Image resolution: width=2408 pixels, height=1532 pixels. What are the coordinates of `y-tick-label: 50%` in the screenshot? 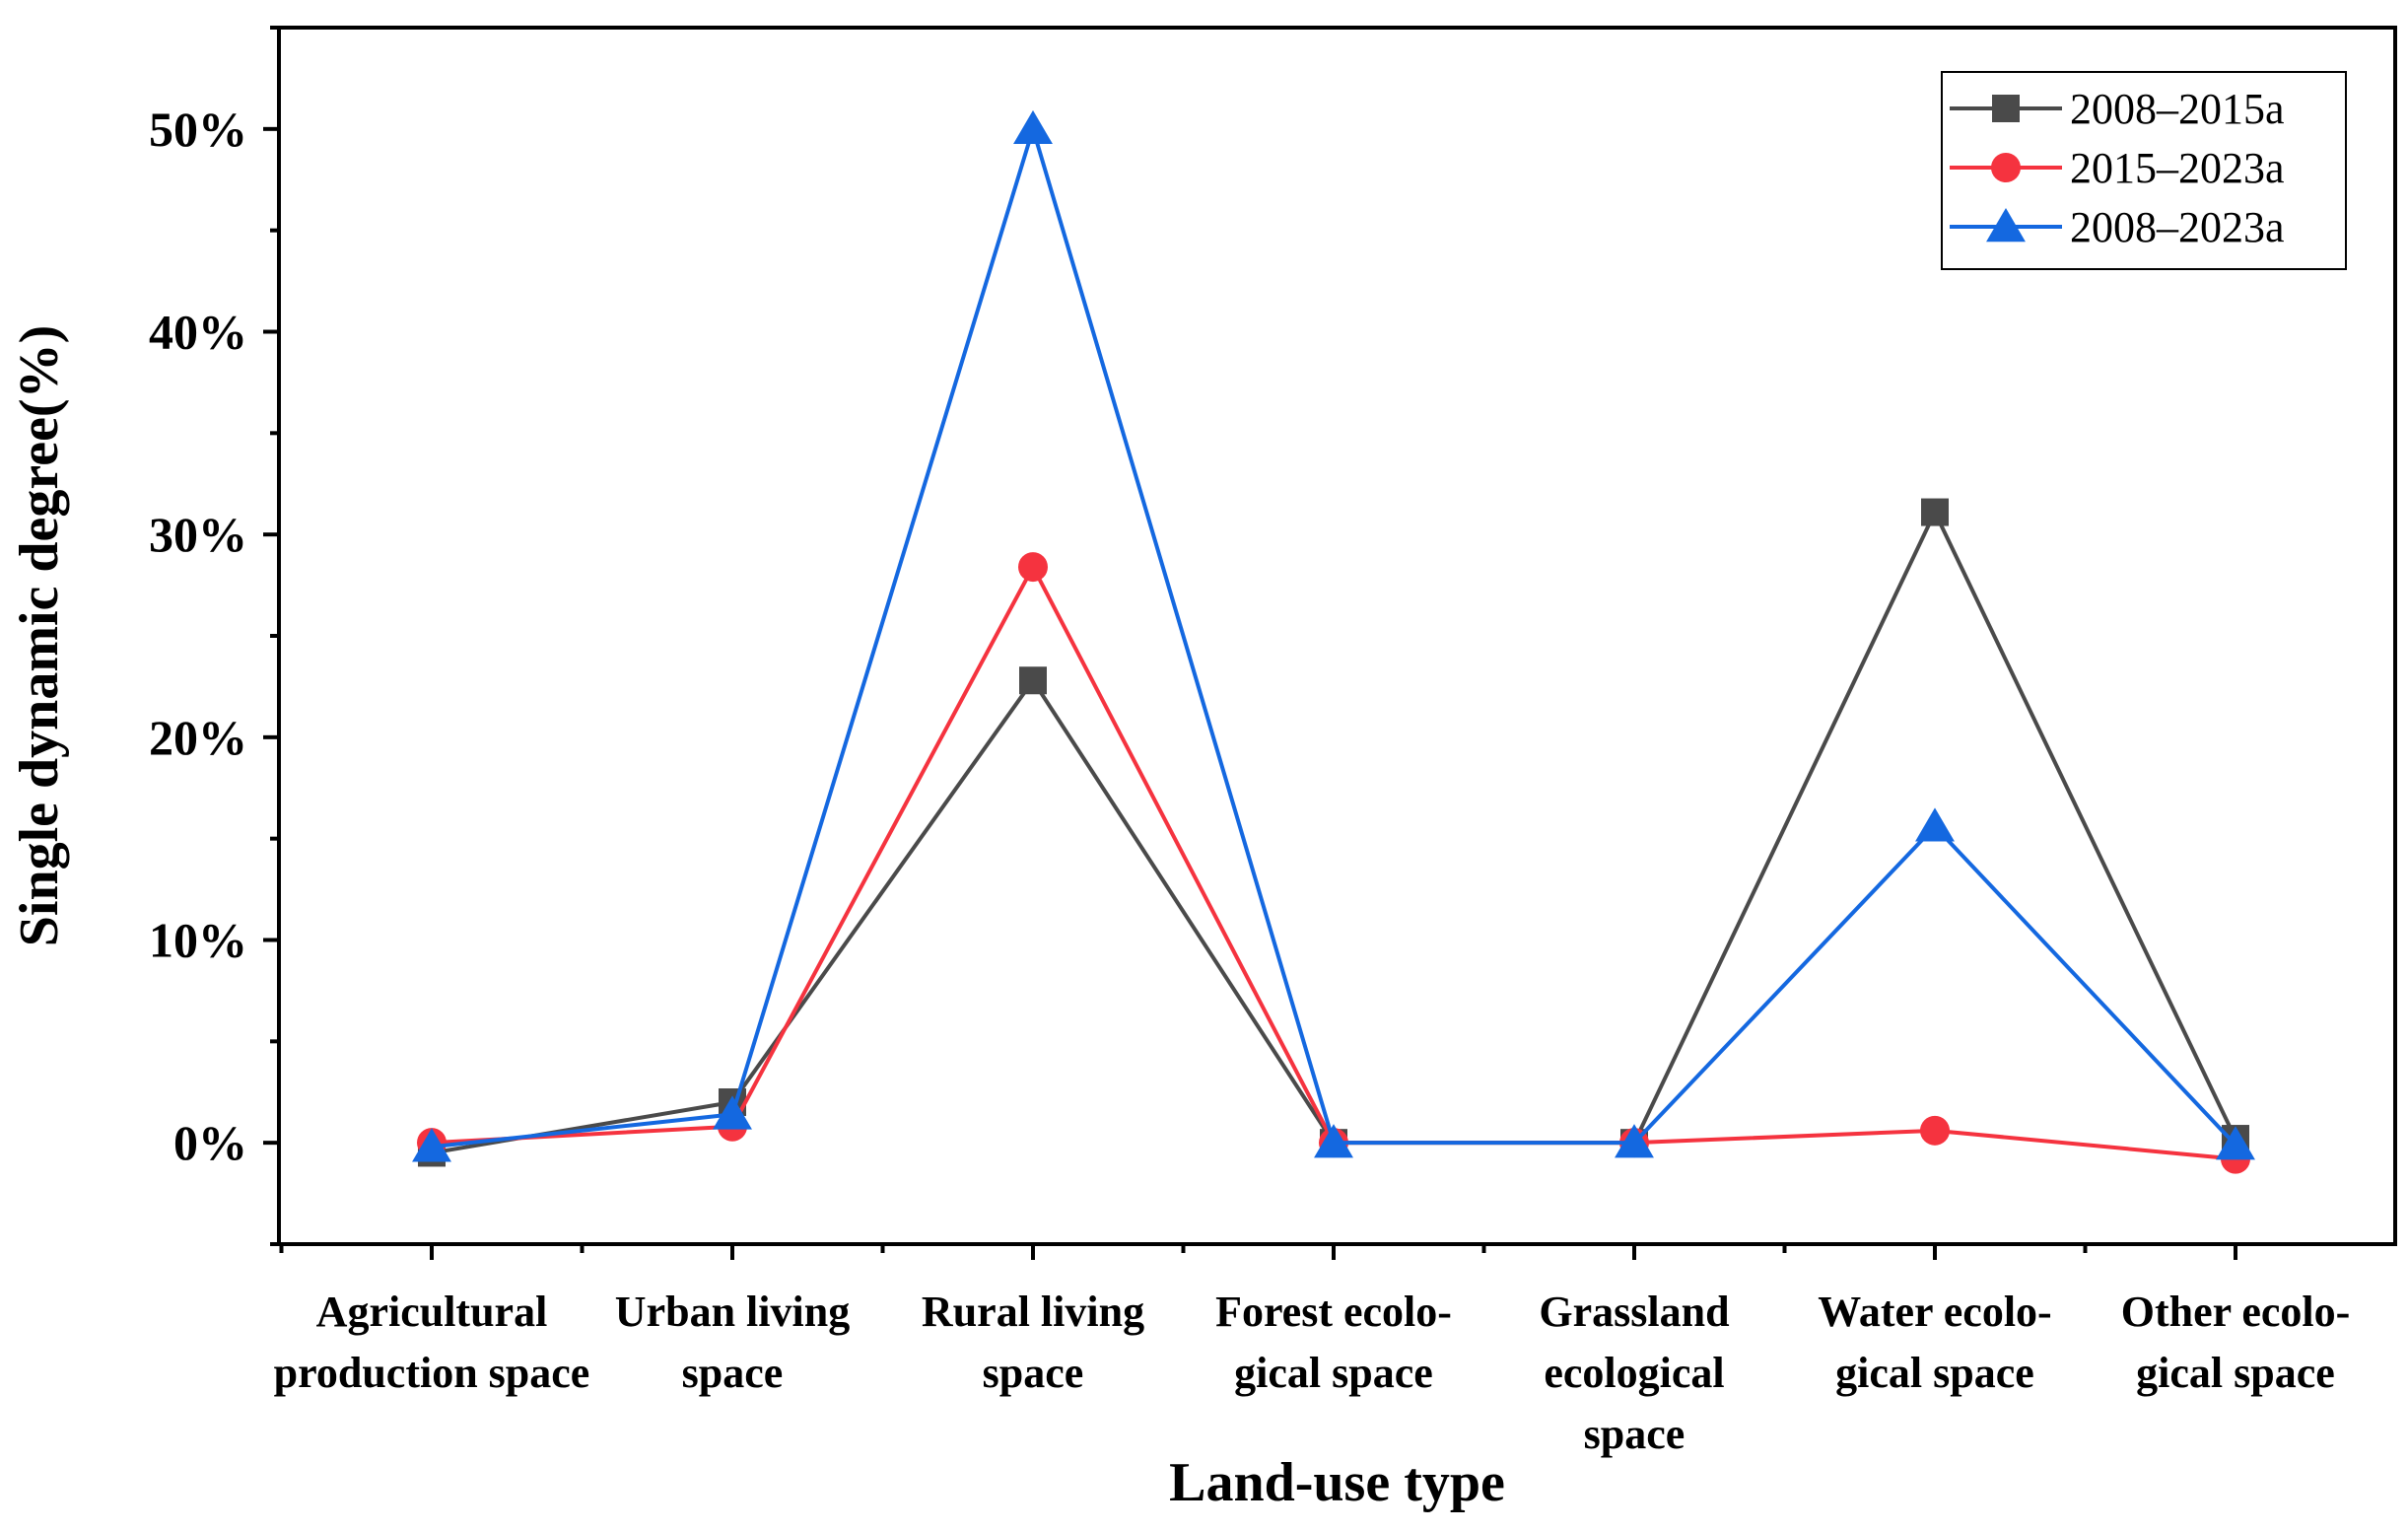 It's located at (198, 129).